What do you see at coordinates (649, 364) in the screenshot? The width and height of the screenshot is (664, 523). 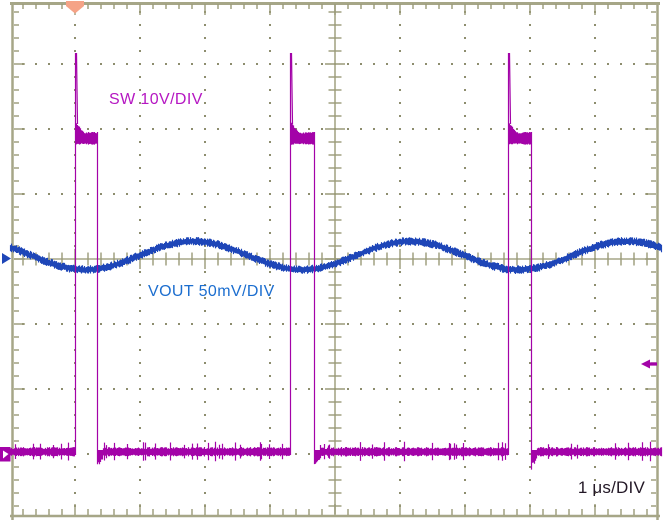 I see `trigger-level-marker` at bounding box center [649, 364].